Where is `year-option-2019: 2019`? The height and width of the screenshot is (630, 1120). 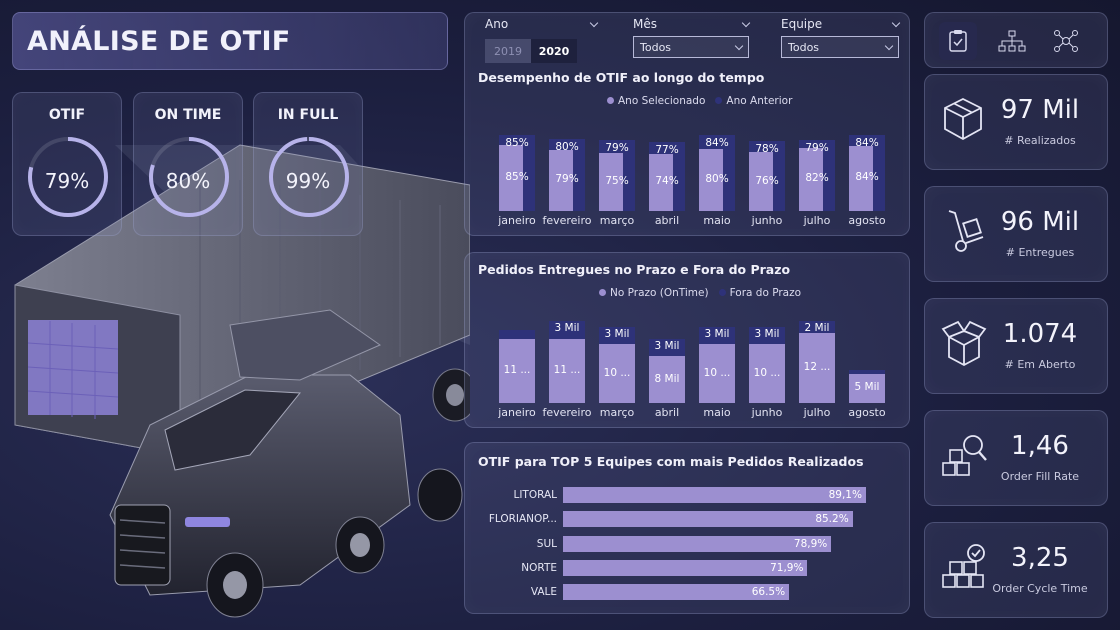 year-option-2019: 2019 is located at coordinates (508, 51).